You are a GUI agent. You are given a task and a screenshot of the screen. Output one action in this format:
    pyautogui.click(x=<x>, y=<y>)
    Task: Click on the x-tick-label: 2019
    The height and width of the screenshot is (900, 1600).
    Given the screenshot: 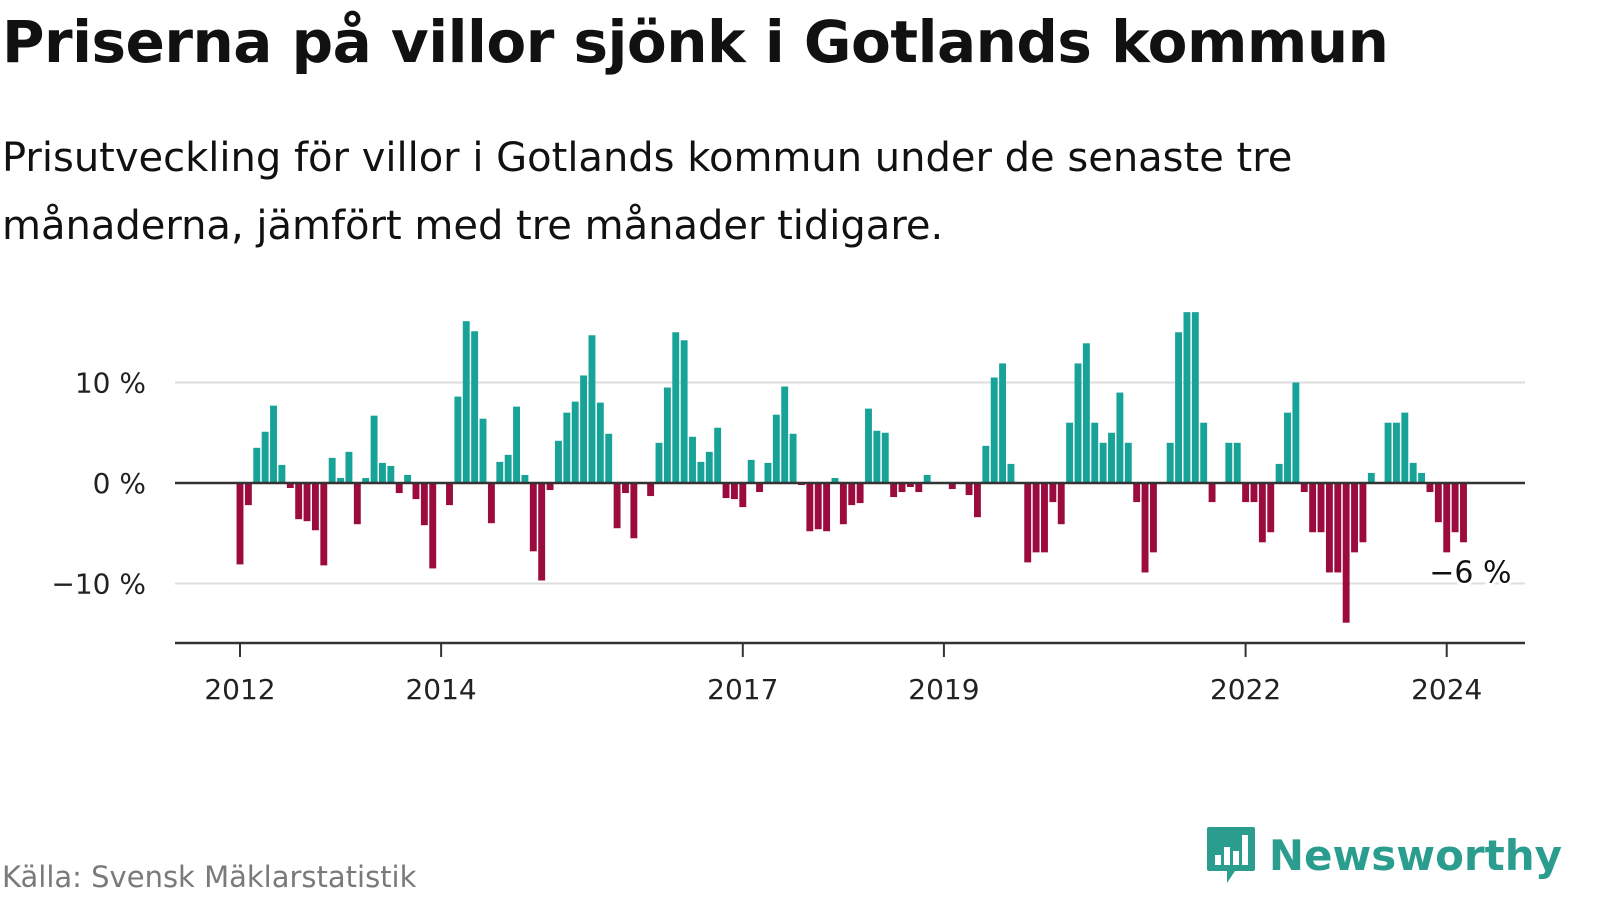 What is the action you would take?
    pyautogui.click(x=943, y=689)
    